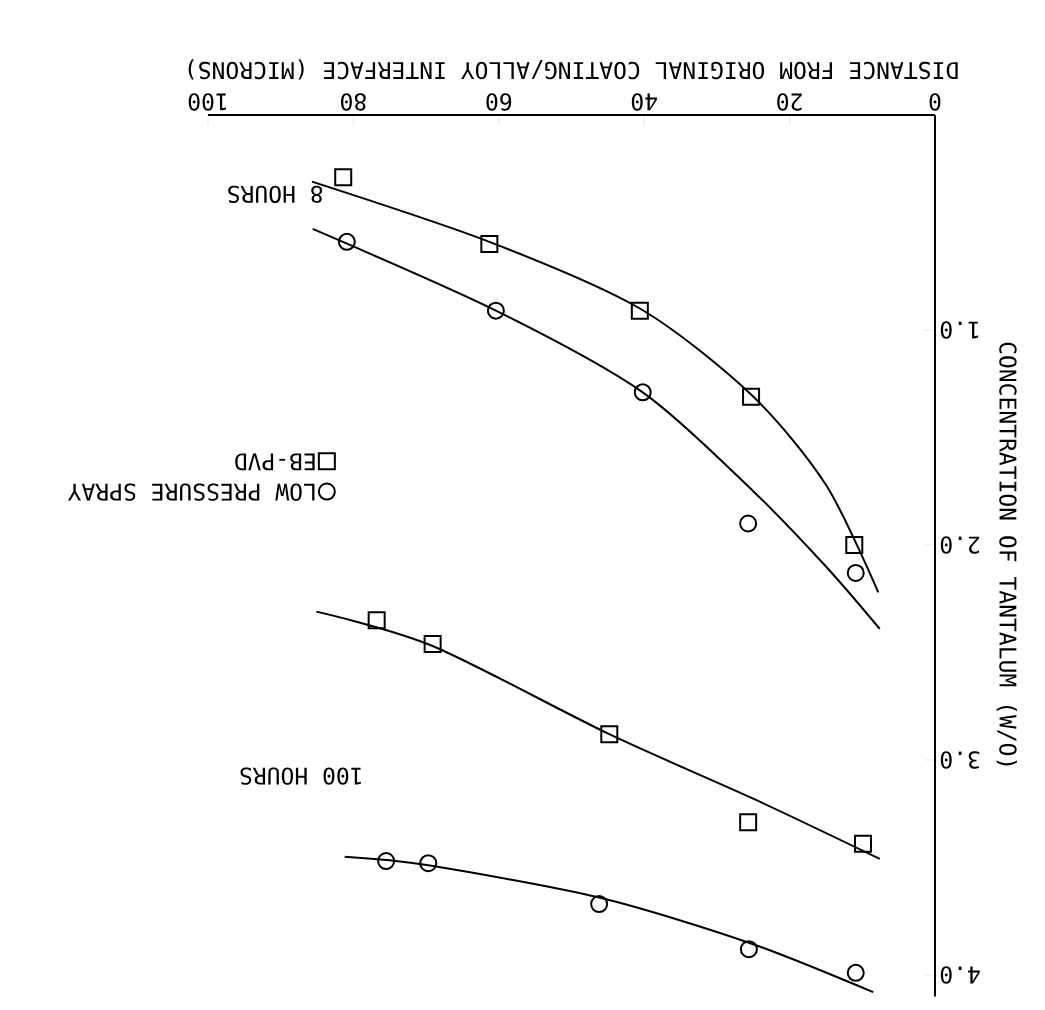 Image resolution: width=1045 pixels, height=1010 pixels. What do you see at coordinates (353, 102) in the screenshot?
I see `x-tick-label: 80` at bounding box center [353, 102].